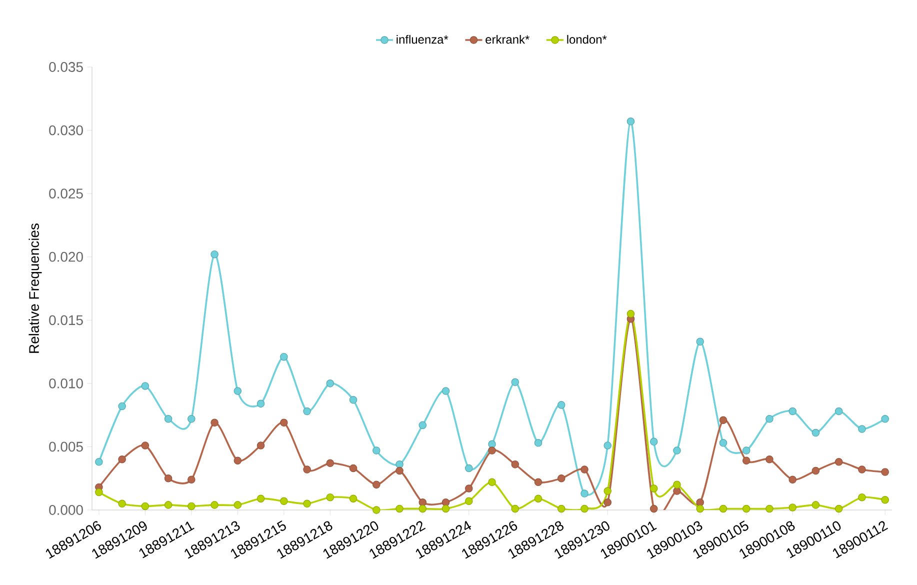 This screenshot has height=585, width=917. Describe the element at coordinates (66, 383) in the screenshot. I see `y-tick-label: 0.010` at that location.